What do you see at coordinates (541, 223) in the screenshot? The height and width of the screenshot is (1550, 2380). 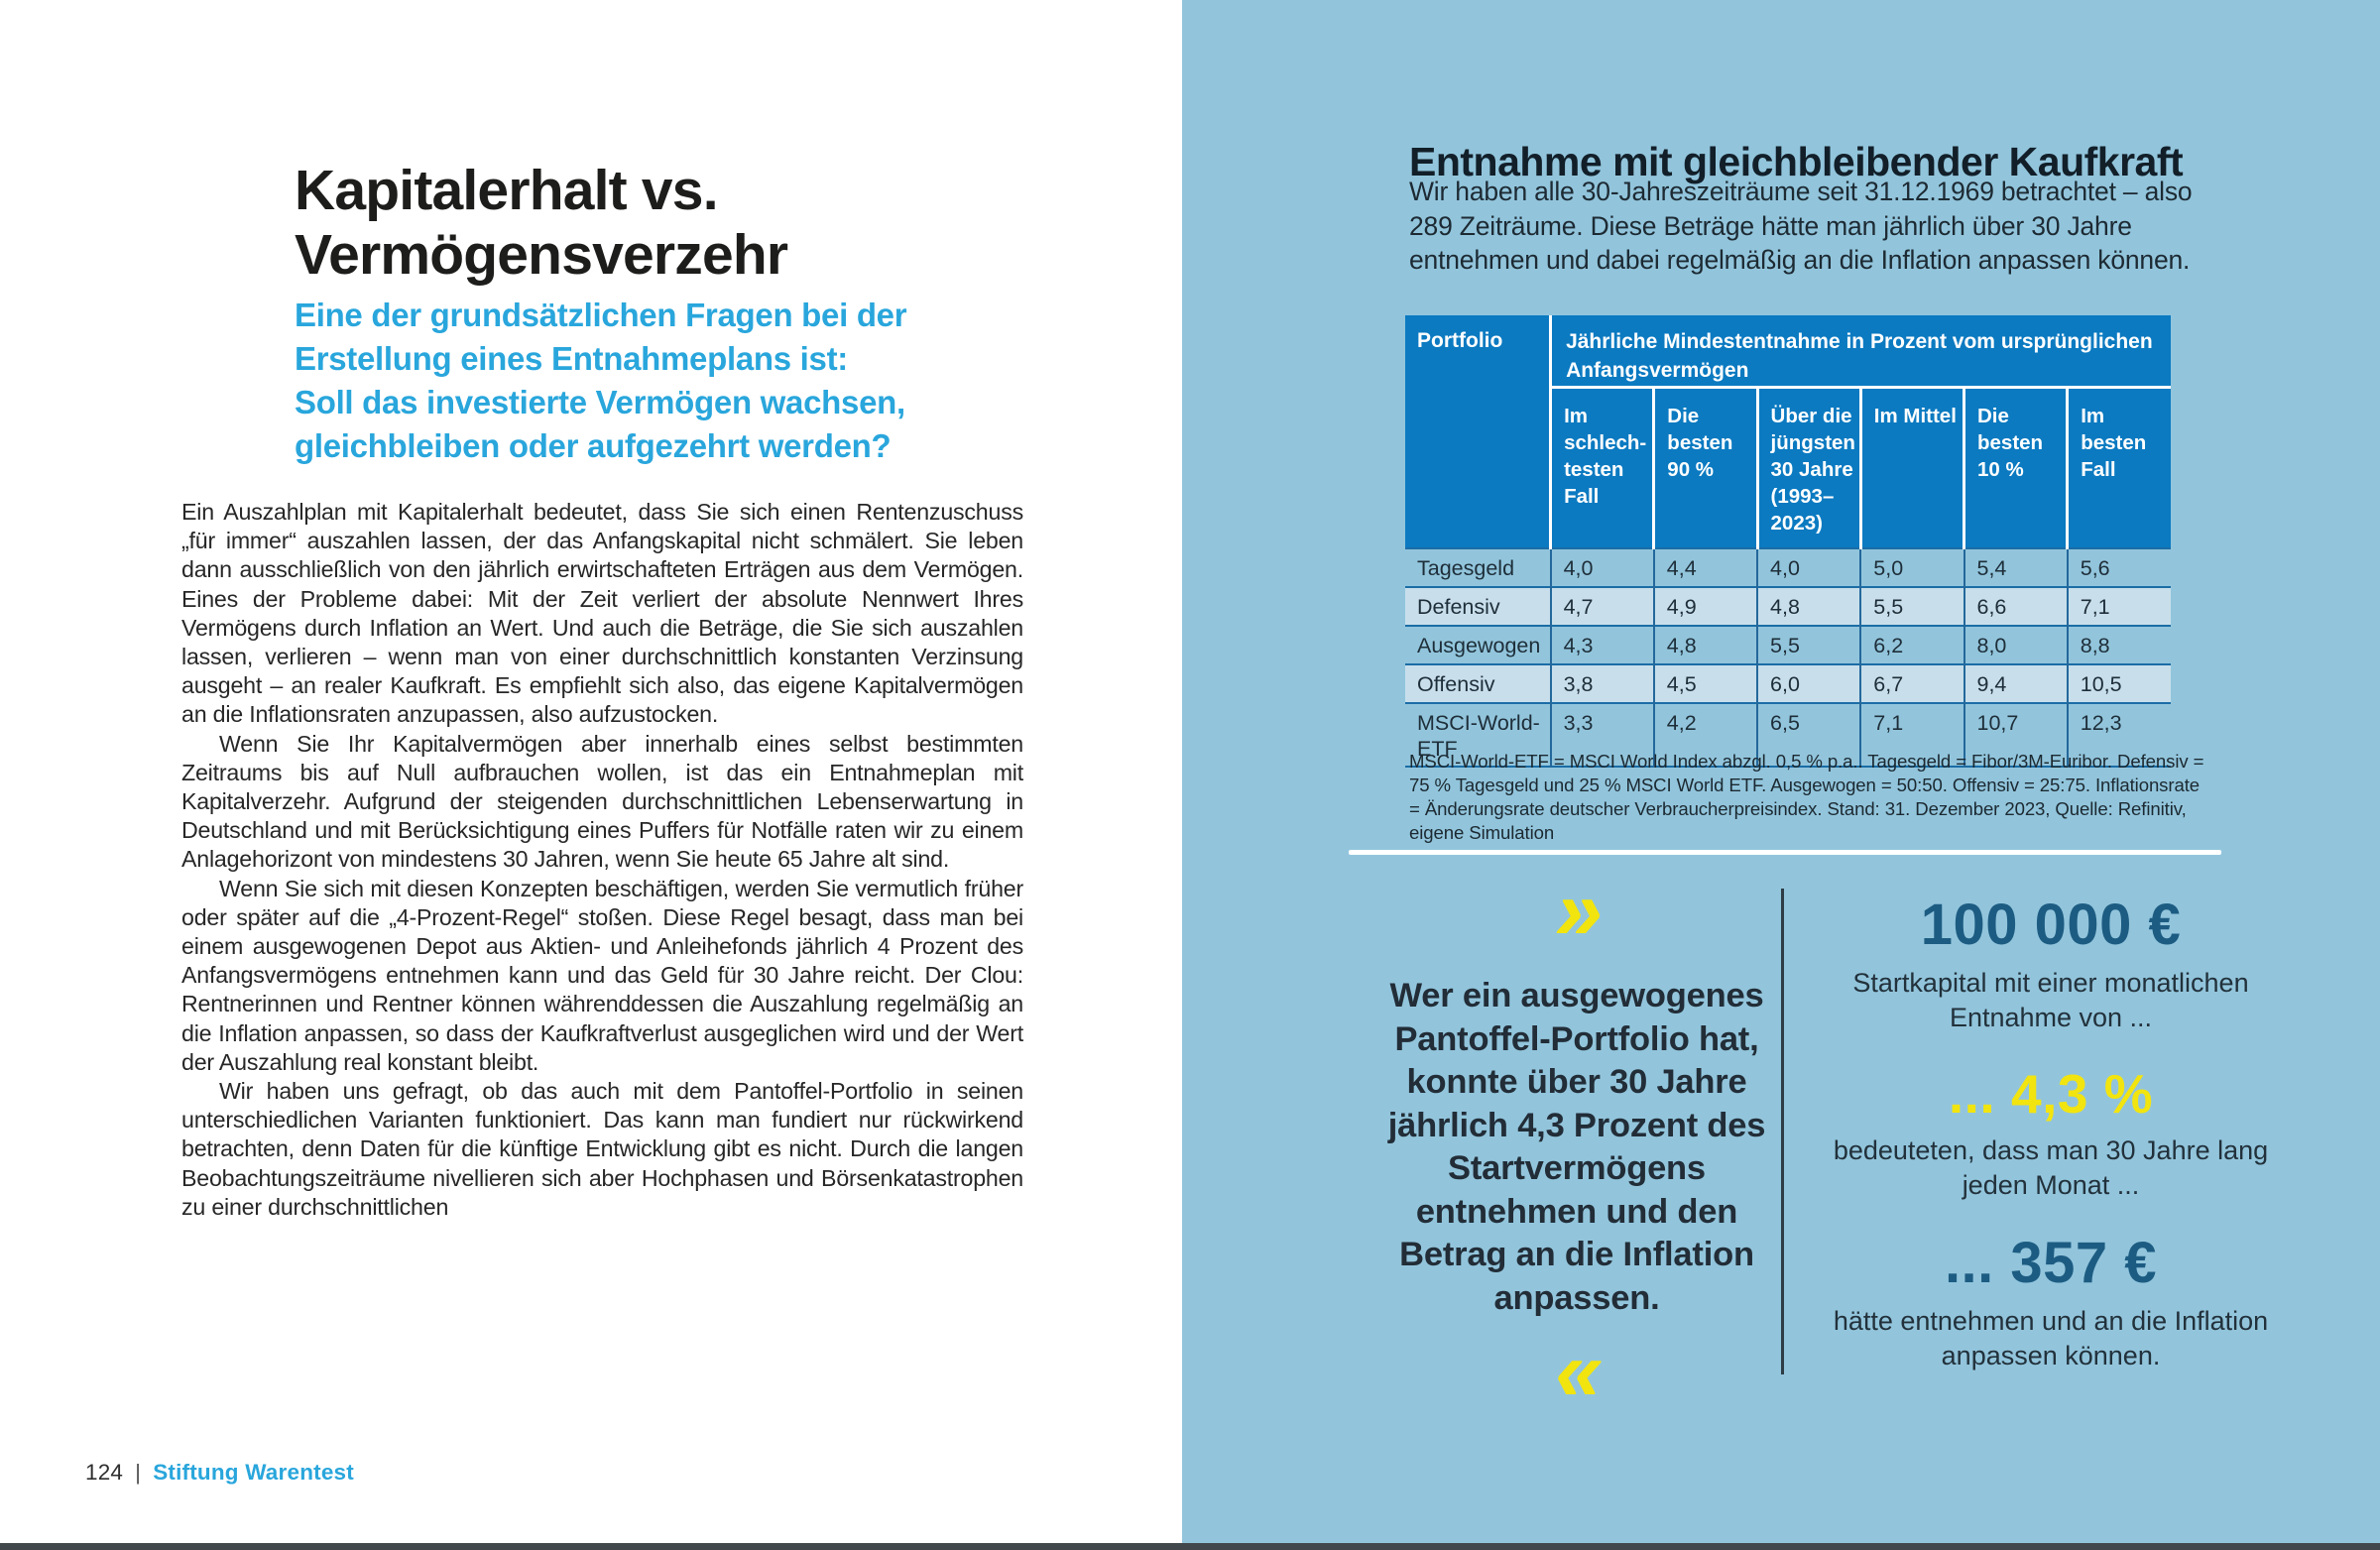 I see `page-title: Kapitalerhalt vs. Vermögensverzehr` at bounding box center [541, 223].